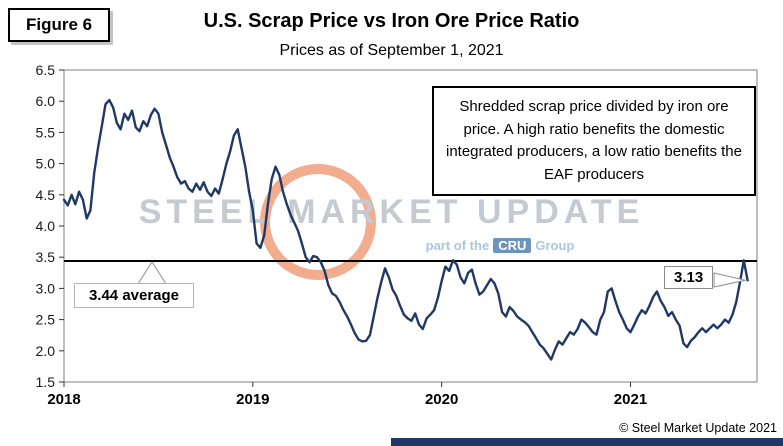 Image resolution: width=783 pixels, height=446 pixels. Describe the element at coordinates (46, 195) in the screenshot. I see `svg-text: 4.5` at that location.